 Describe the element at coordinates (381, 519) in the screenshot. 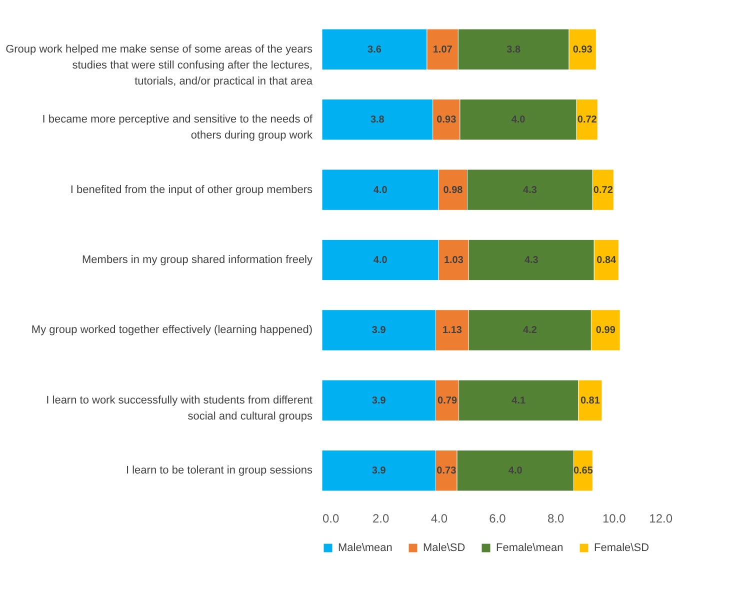

I see `x-tick-label: 2.0` at that location.